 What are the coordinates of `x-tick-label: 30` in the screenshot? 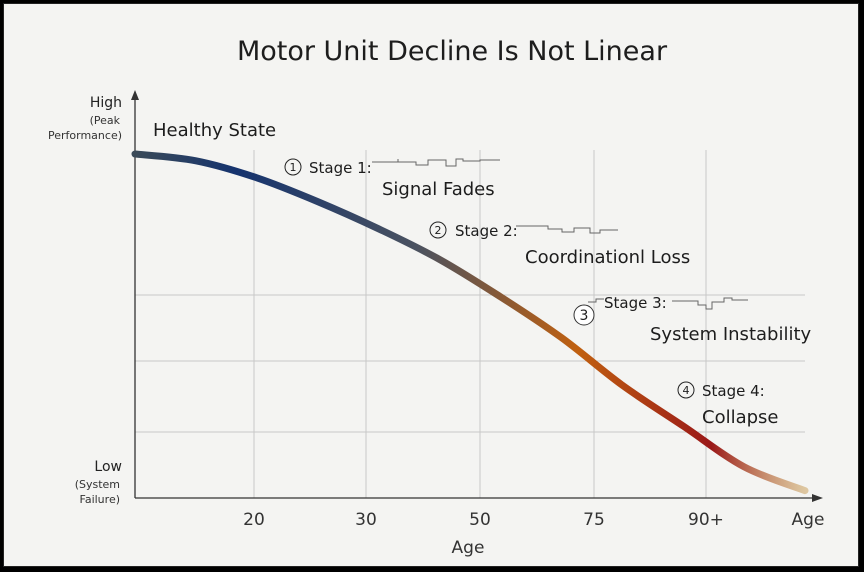 It's located at (366, 520).